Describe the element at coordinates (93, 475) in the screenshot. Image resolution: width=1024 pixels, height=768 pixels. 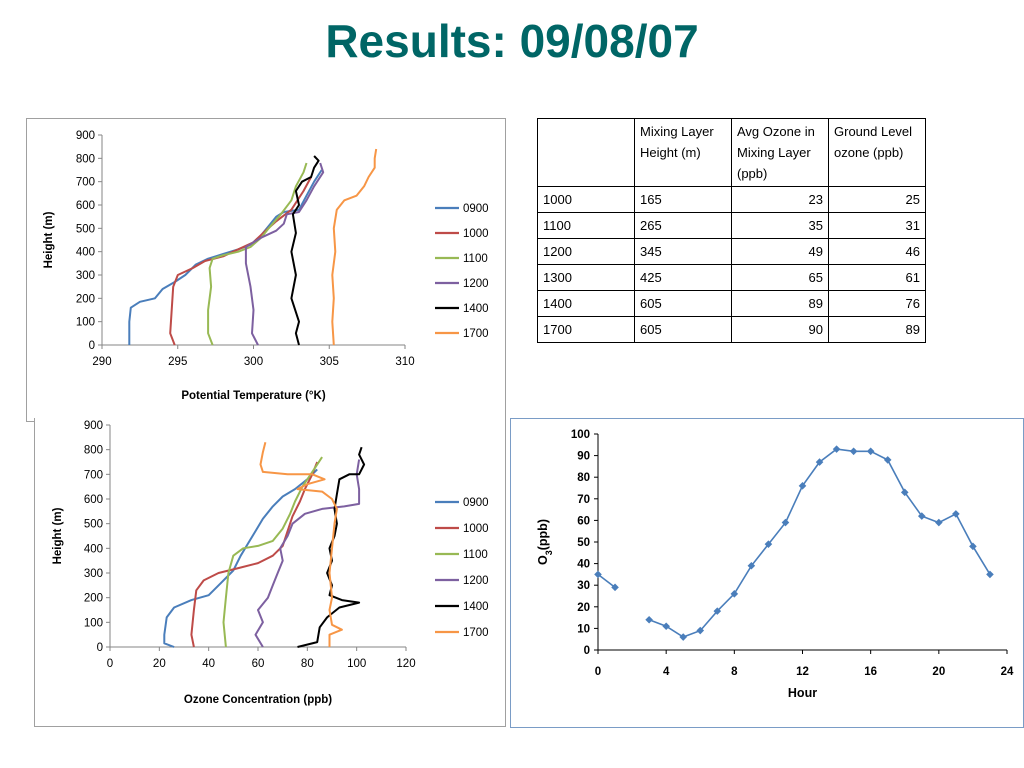
I see `y-tick-label: 700` at that location.